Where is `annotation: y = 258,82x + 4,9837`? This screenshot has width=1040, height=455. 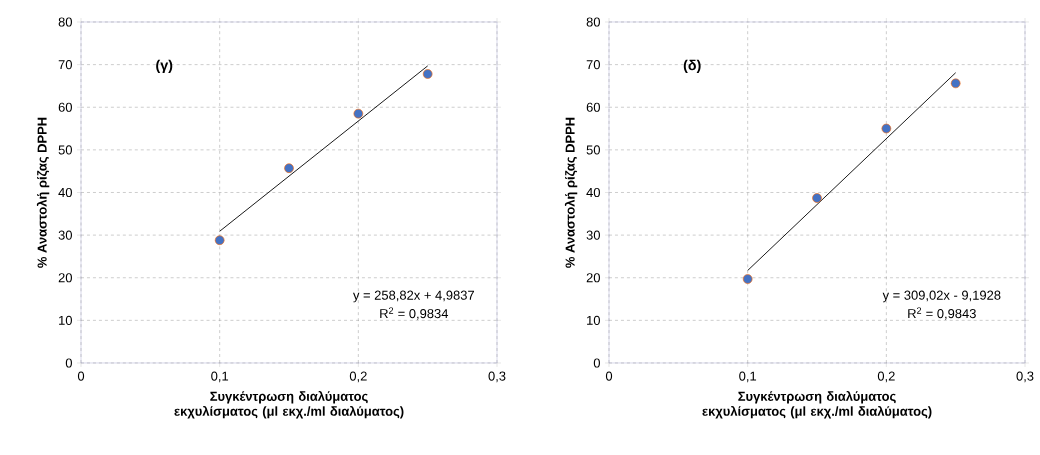 annotation: y = 258,82x + 4,9837 is located at coordinates (413, 296).